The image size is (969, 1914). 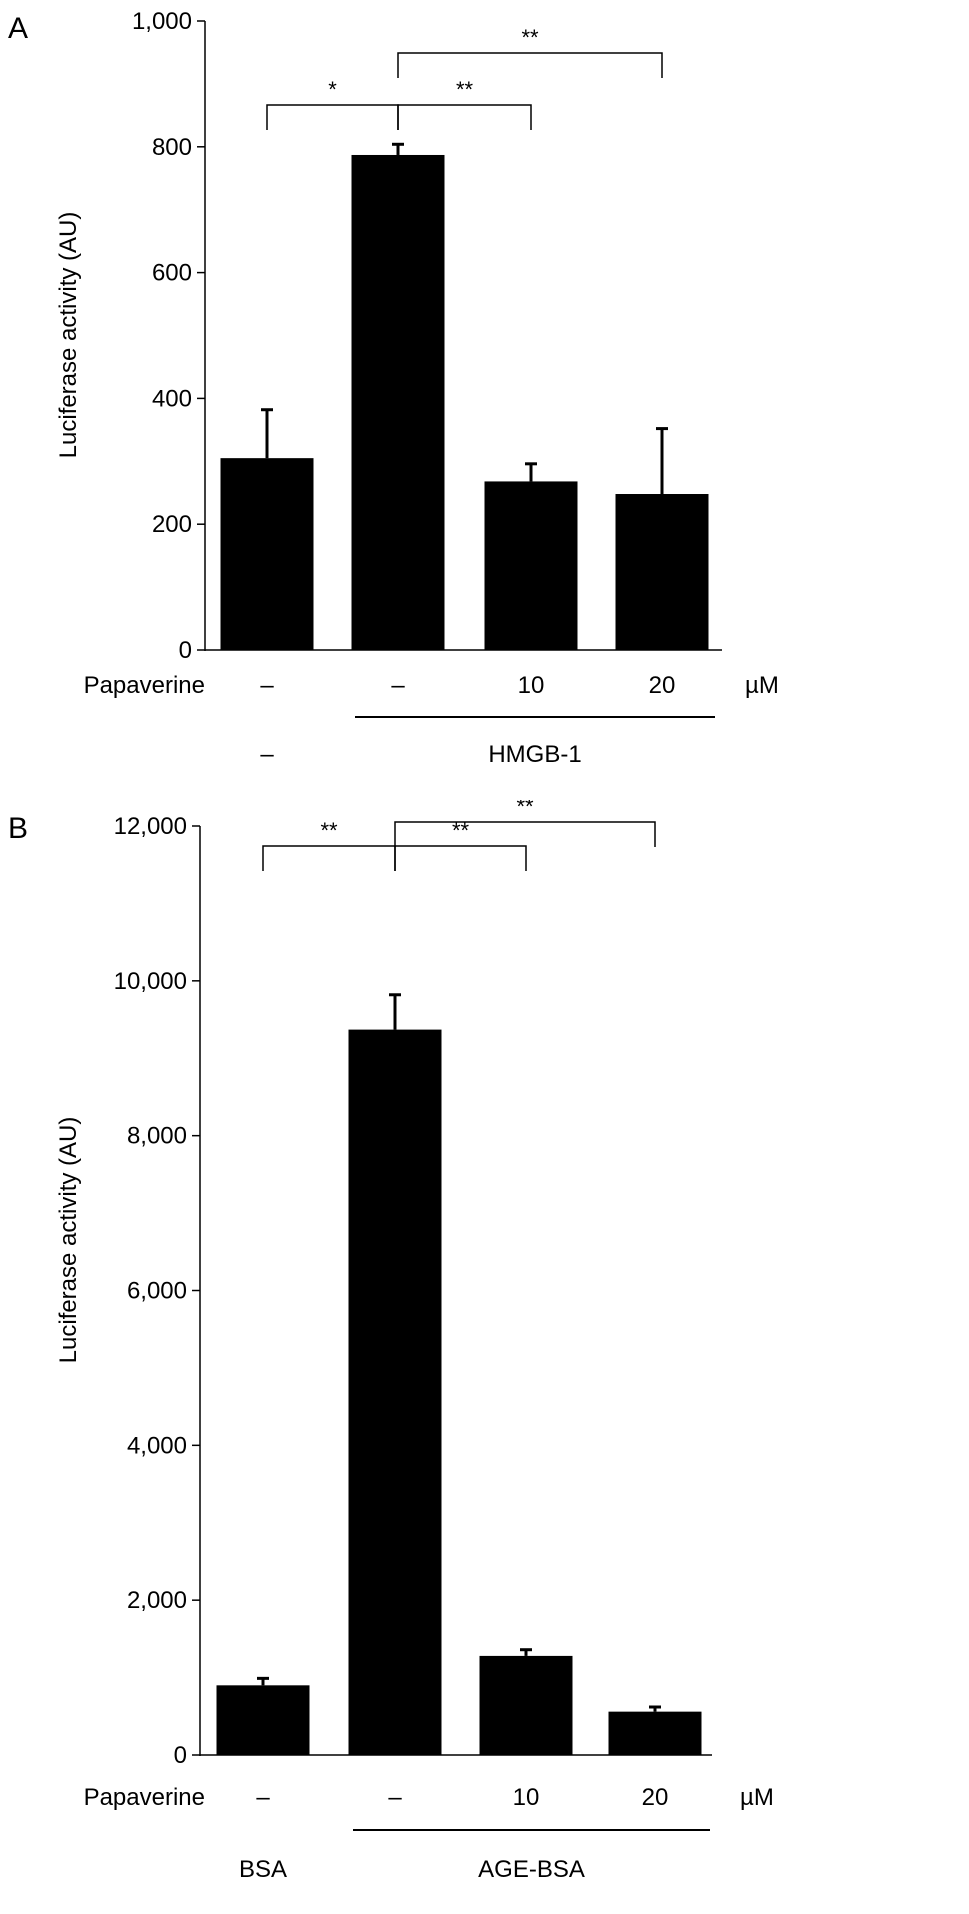 What do you see at coordinates (157, 1291) in the screenshot?
I see `y-tick-label: 6,000` at bounding box center [157, 1291].